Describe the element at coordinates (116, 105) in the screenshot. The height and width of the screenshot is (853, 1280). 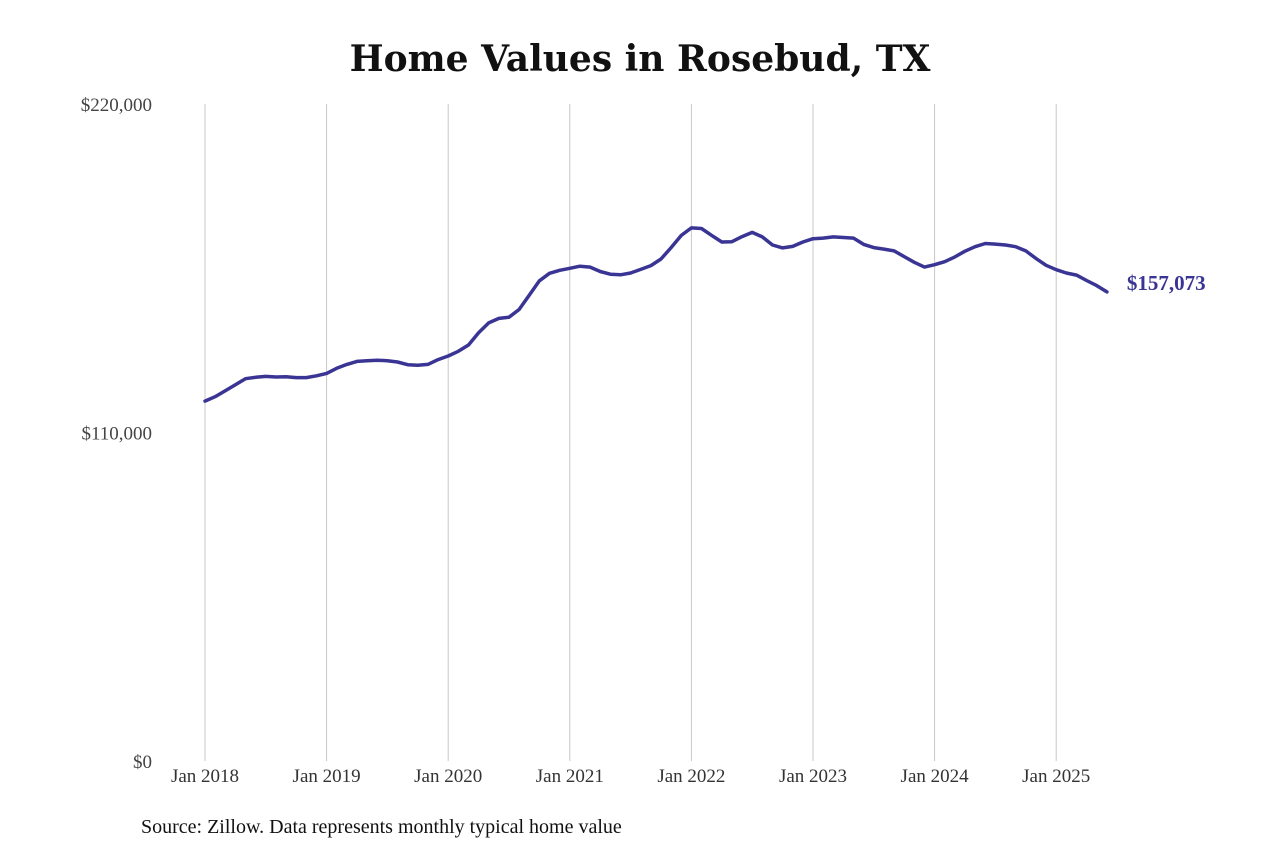
I see `y-tick-label: $220,000` at that location.